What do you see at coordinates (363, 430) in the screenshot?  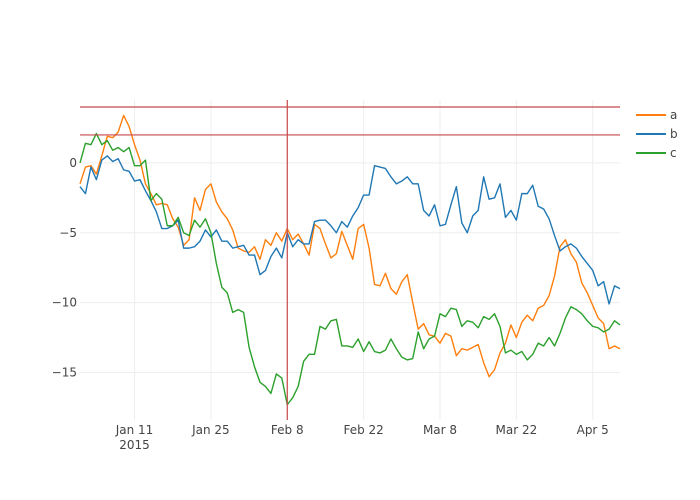 I see `x-tick-label: Feb 22` at bounding box center [363, 430].